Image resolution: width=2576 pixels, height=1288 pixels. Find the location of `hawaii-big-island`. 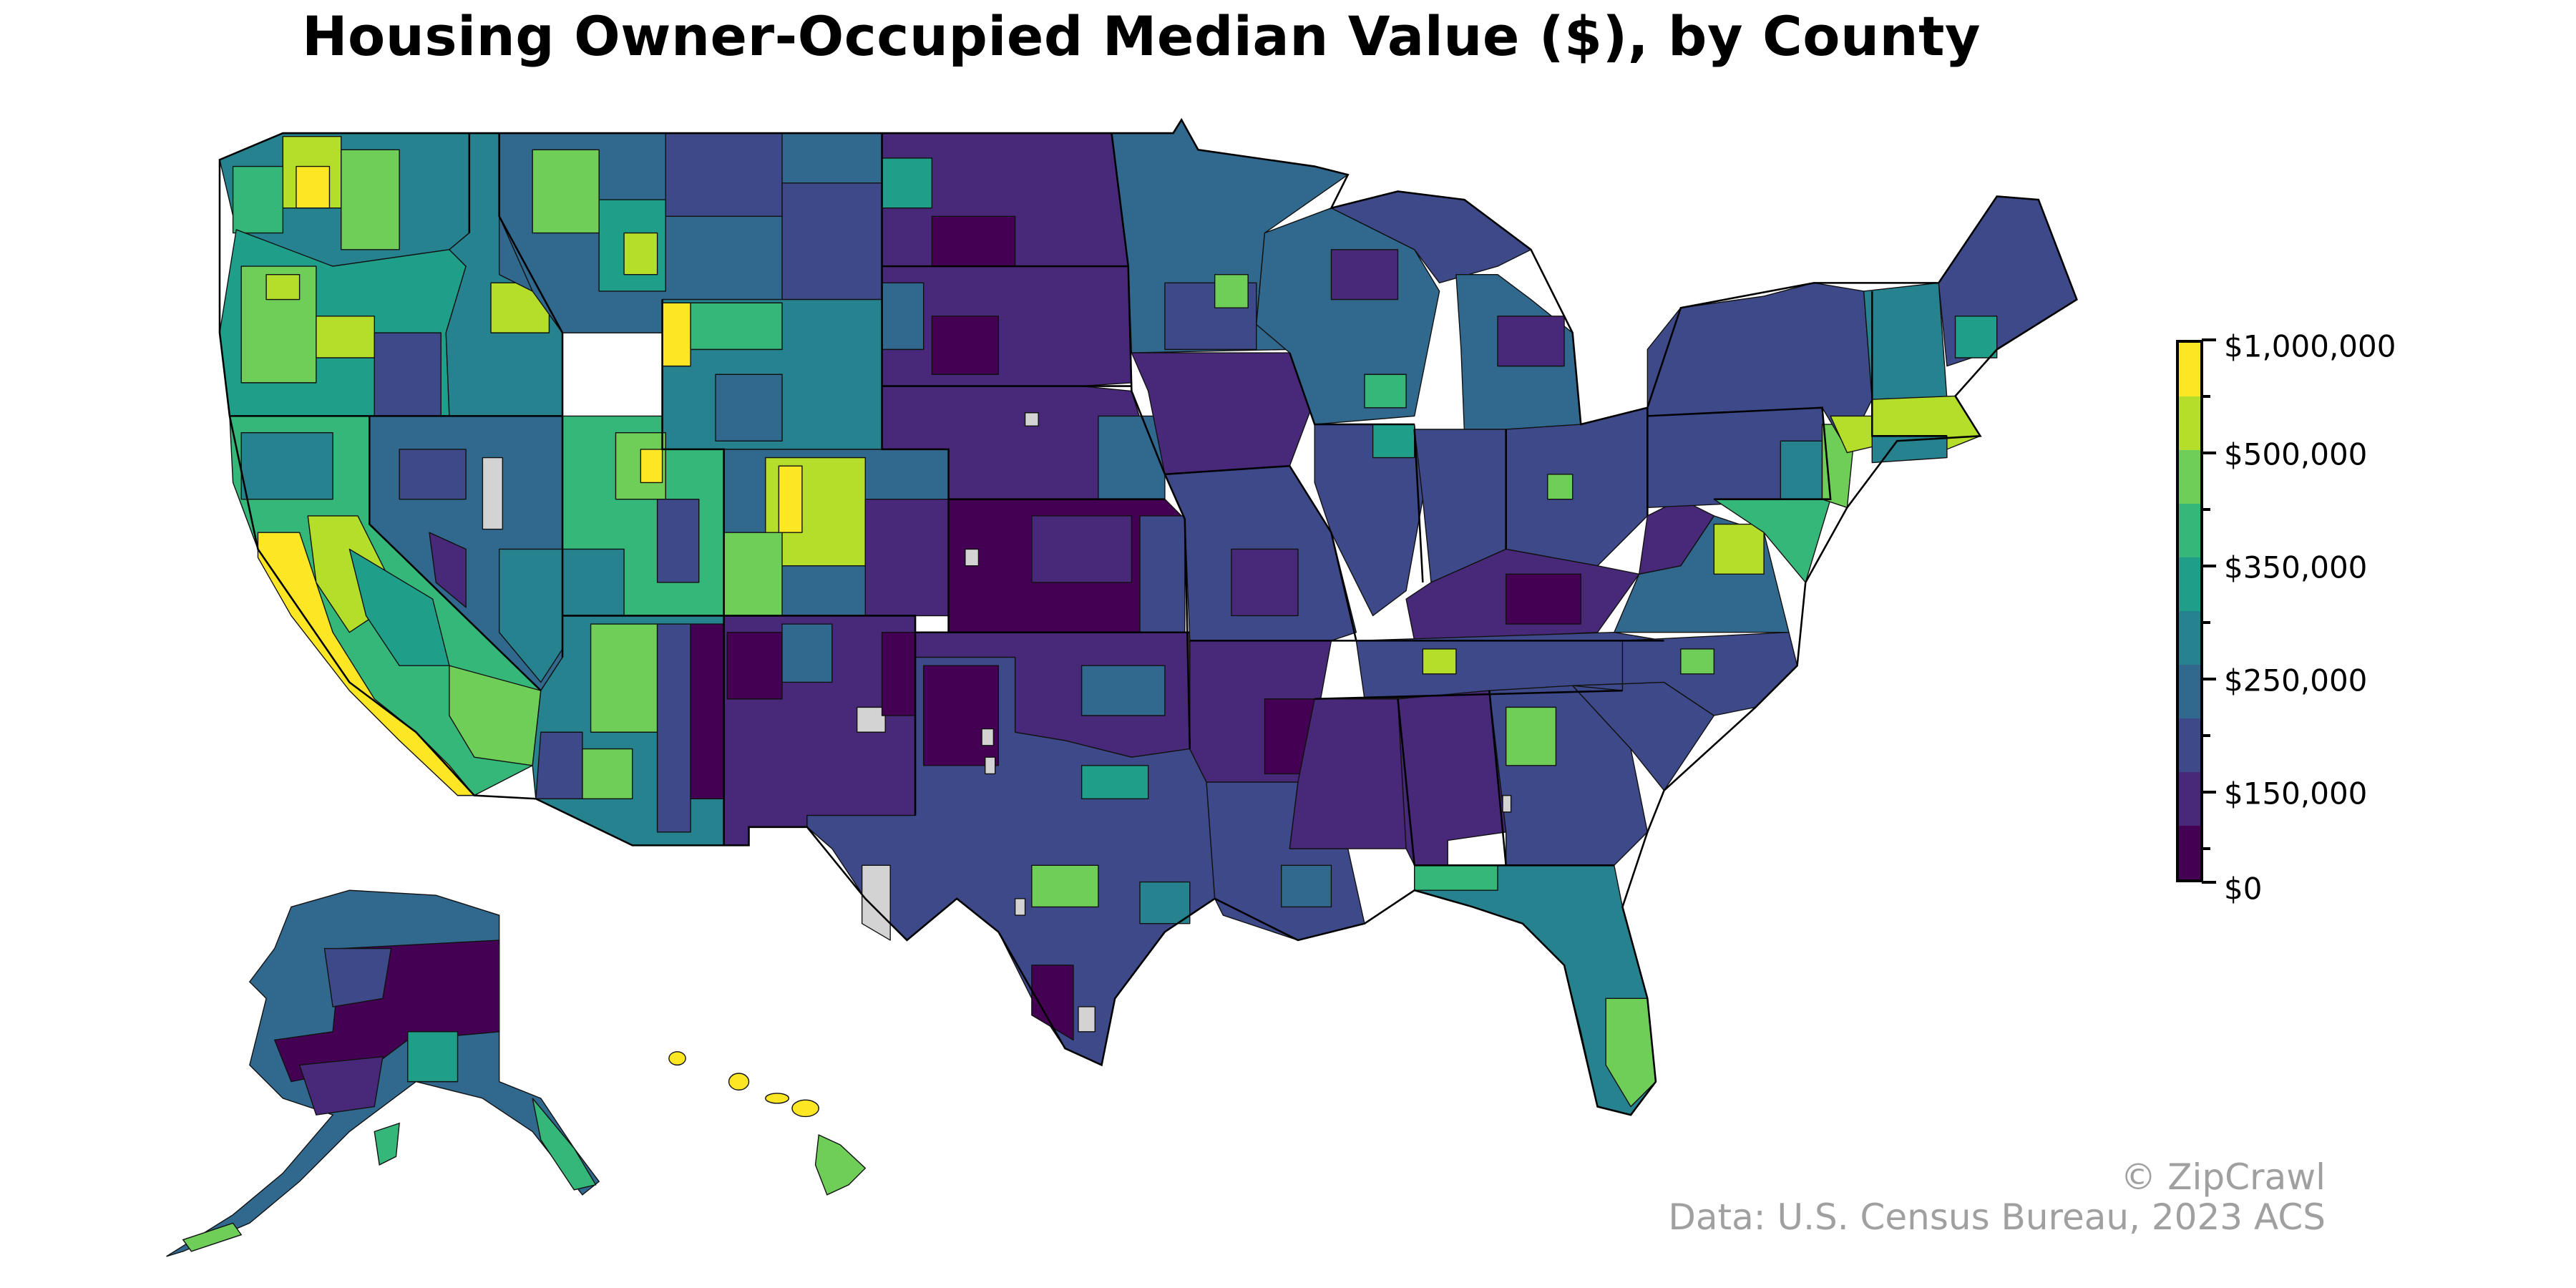

hawaii-big-island is located at coordinates (841, 1165).